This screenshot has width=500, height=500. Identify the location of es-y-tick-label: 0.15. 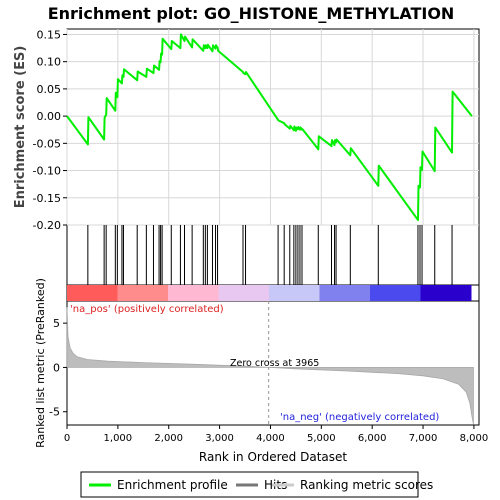
(49, 34).